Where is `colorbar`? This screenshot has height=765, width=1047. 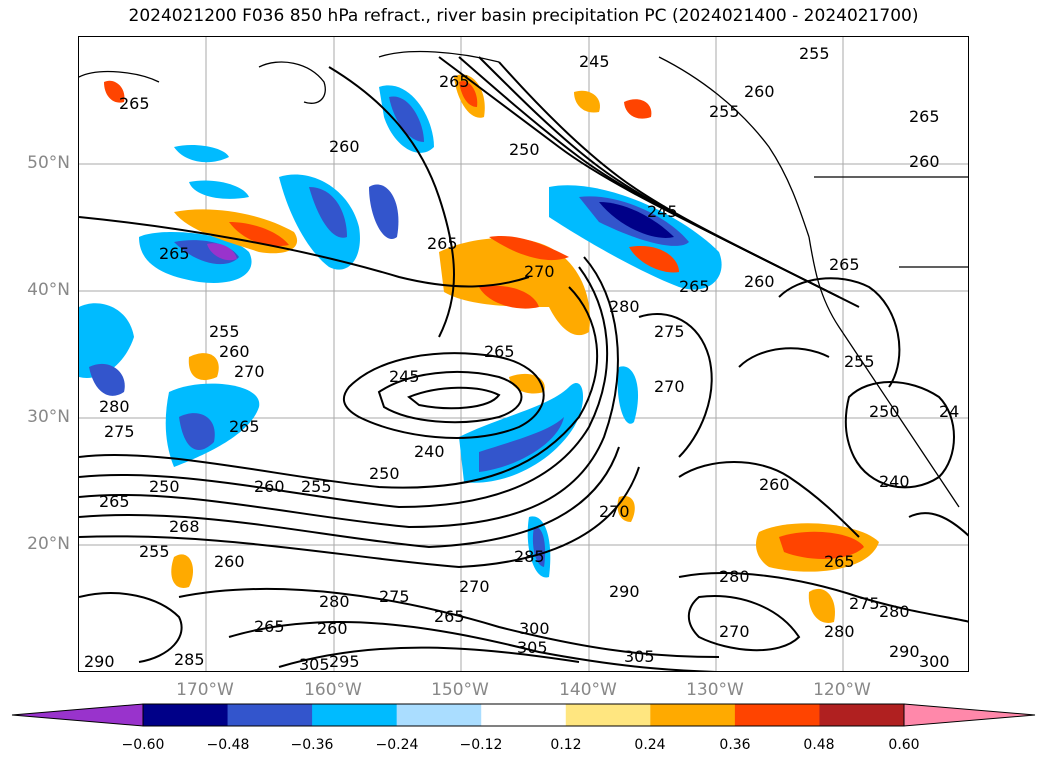
colorbar is located at coordinates (523, 715).